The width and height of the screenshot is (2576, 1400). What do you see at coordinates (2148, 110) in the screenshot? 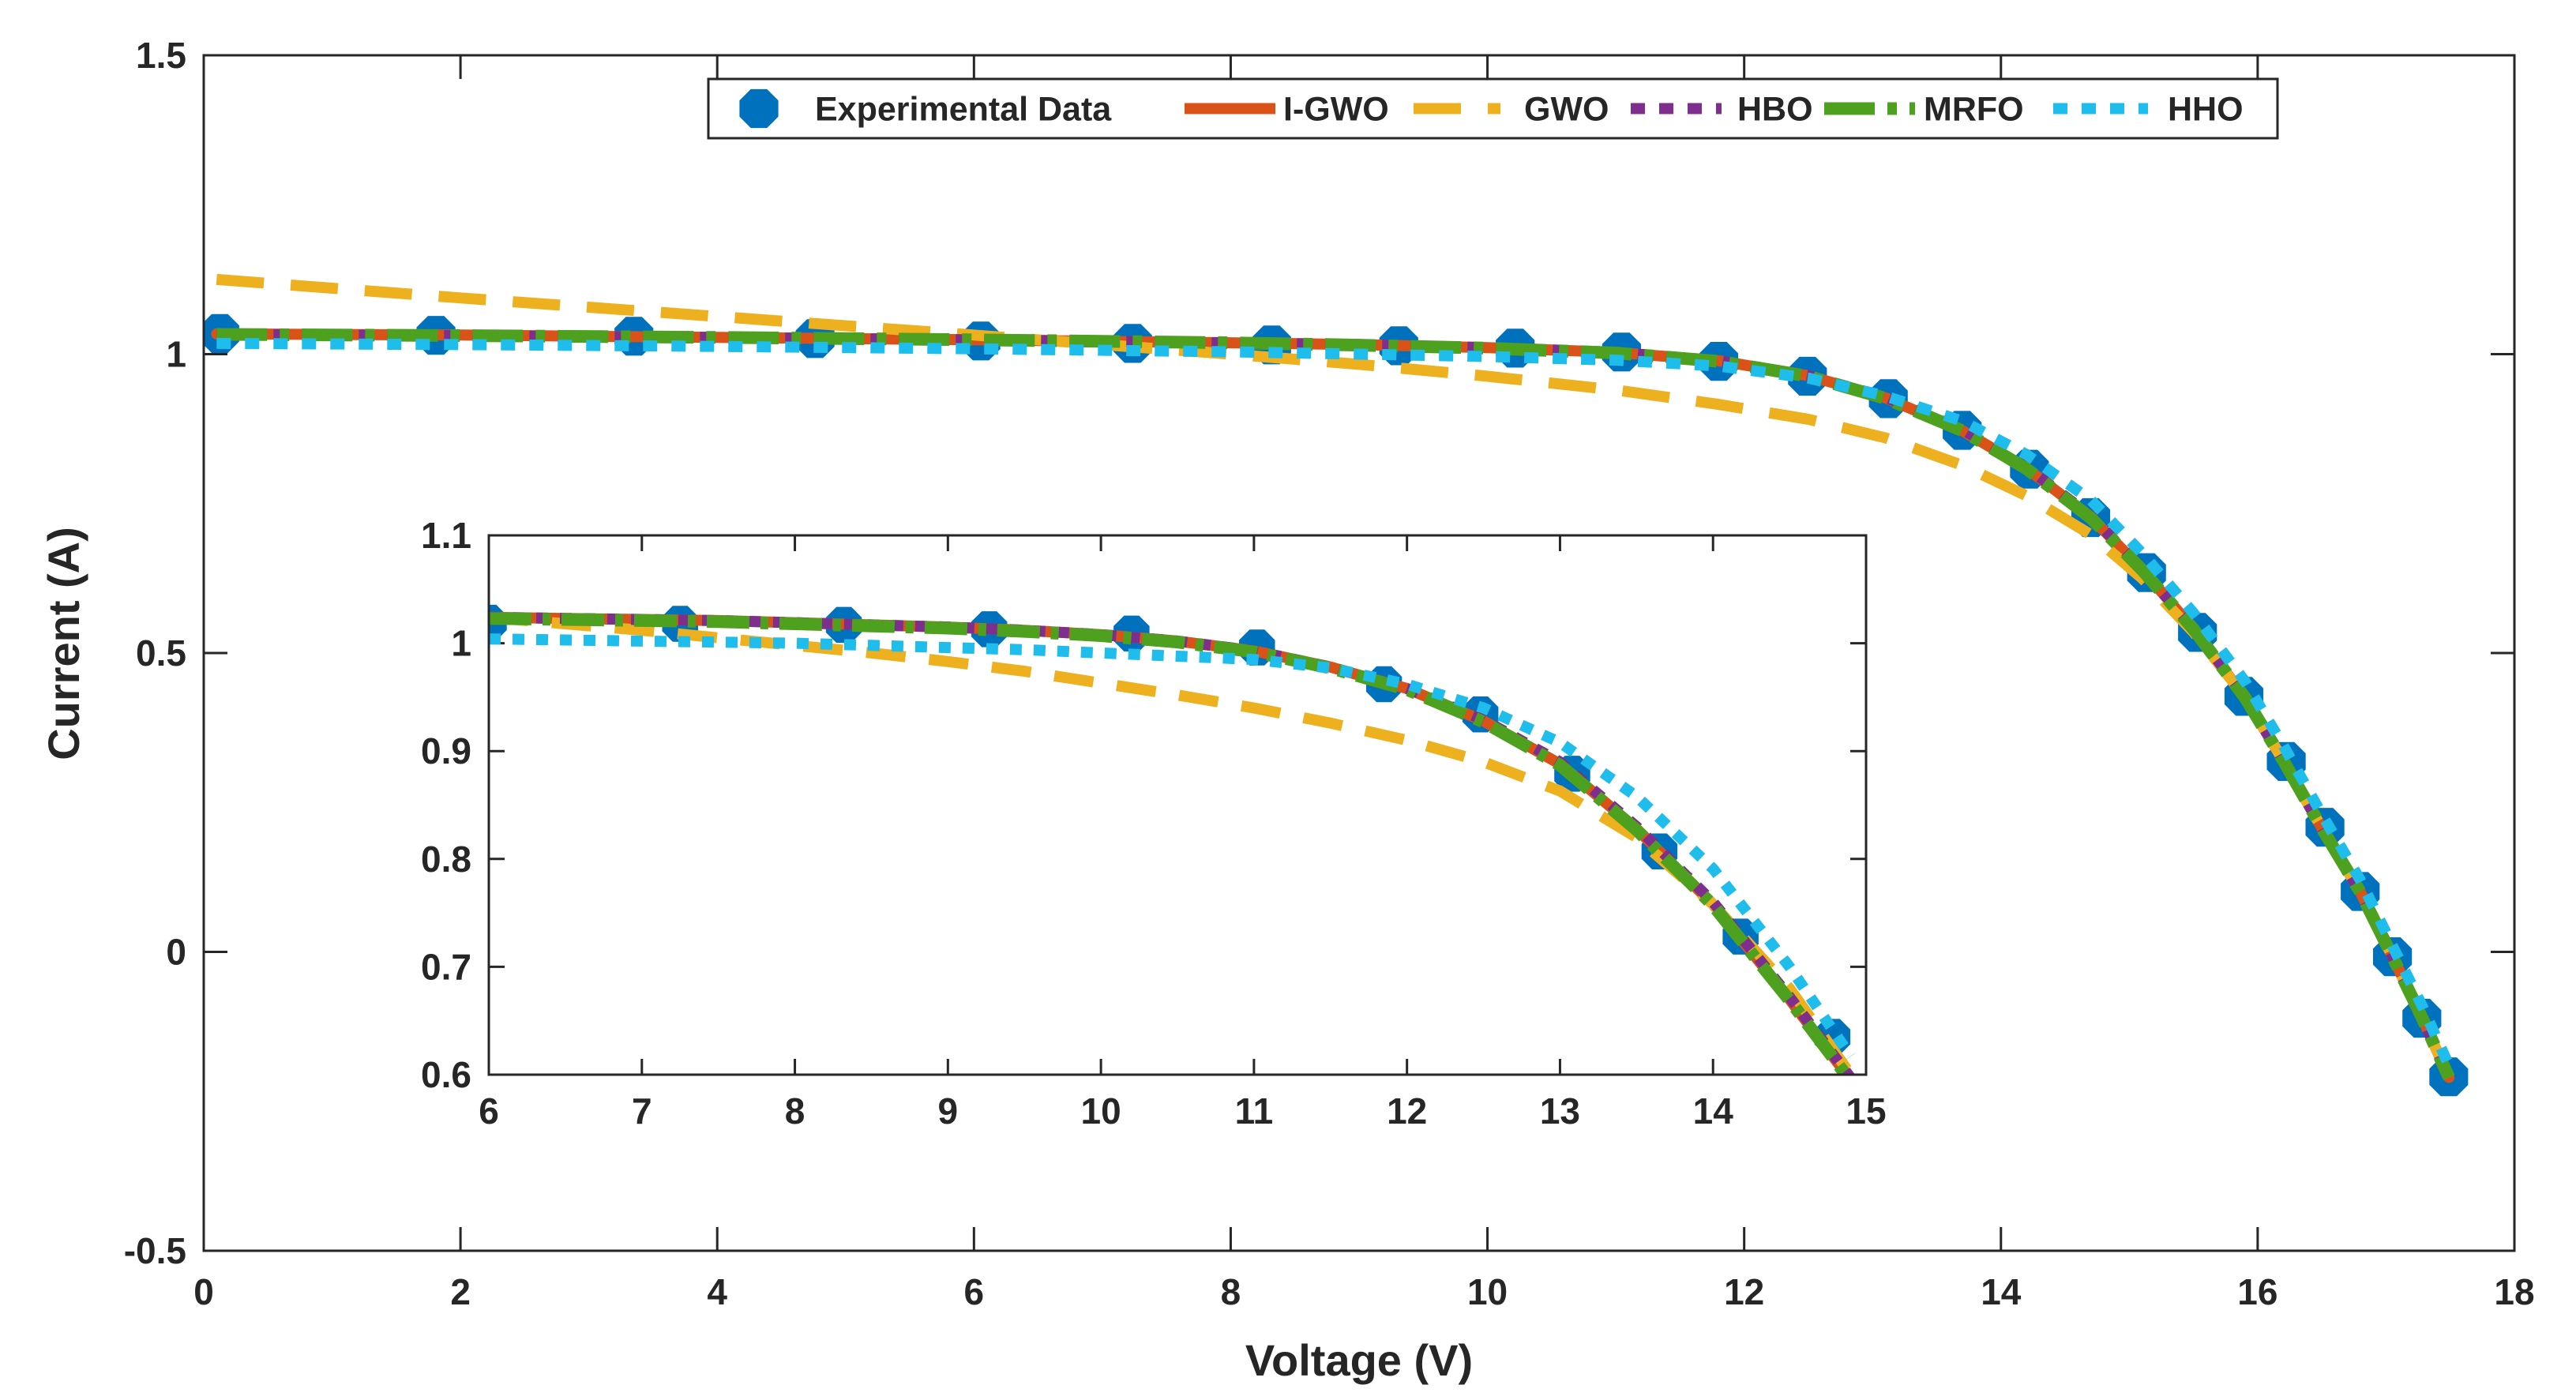
I see `legend-entry-hho: HHO` at bounding box center [2148, 110].